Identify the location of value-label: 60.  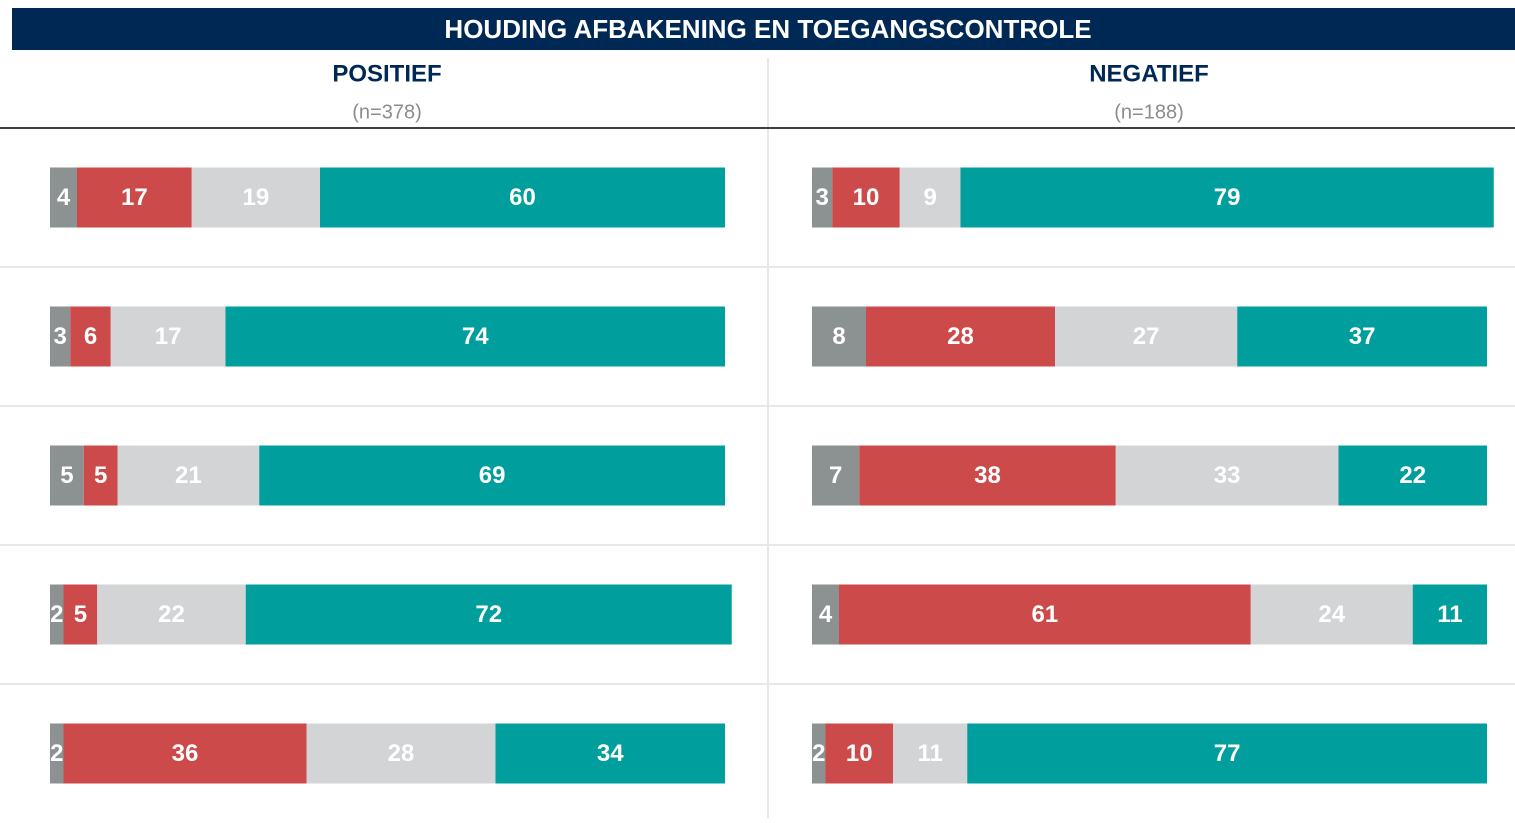
(522, 197).